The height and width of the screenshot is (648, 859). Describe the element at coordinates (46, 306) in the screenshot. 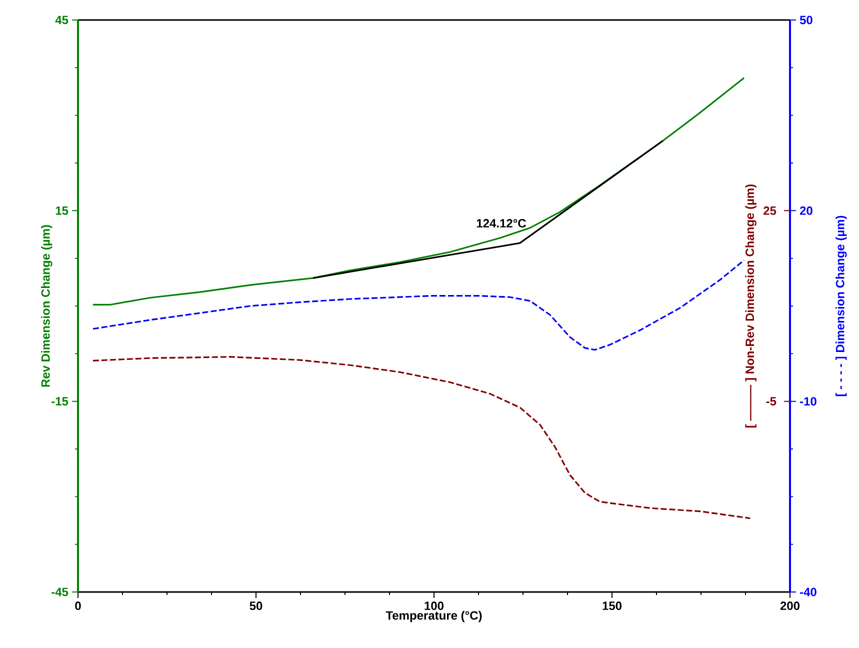

I see `y-axis-title: Rev Dimension Change (µm)` at that location.